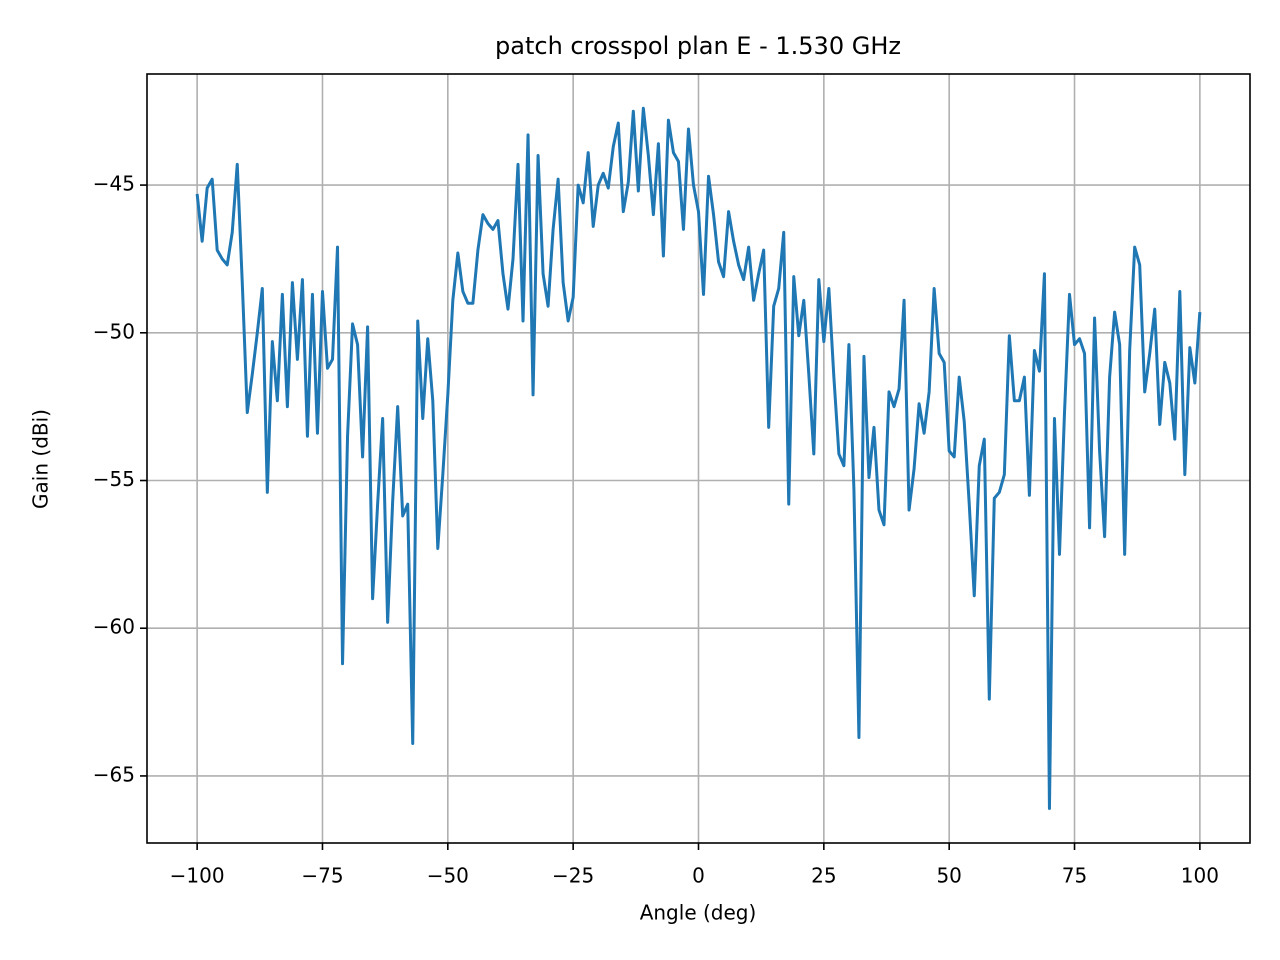 The width and height of the screenshot is (1280, 960). Describe the element at coordinates (114, 479) in the screenshot. I see `y-tick-label: −55` at that location.